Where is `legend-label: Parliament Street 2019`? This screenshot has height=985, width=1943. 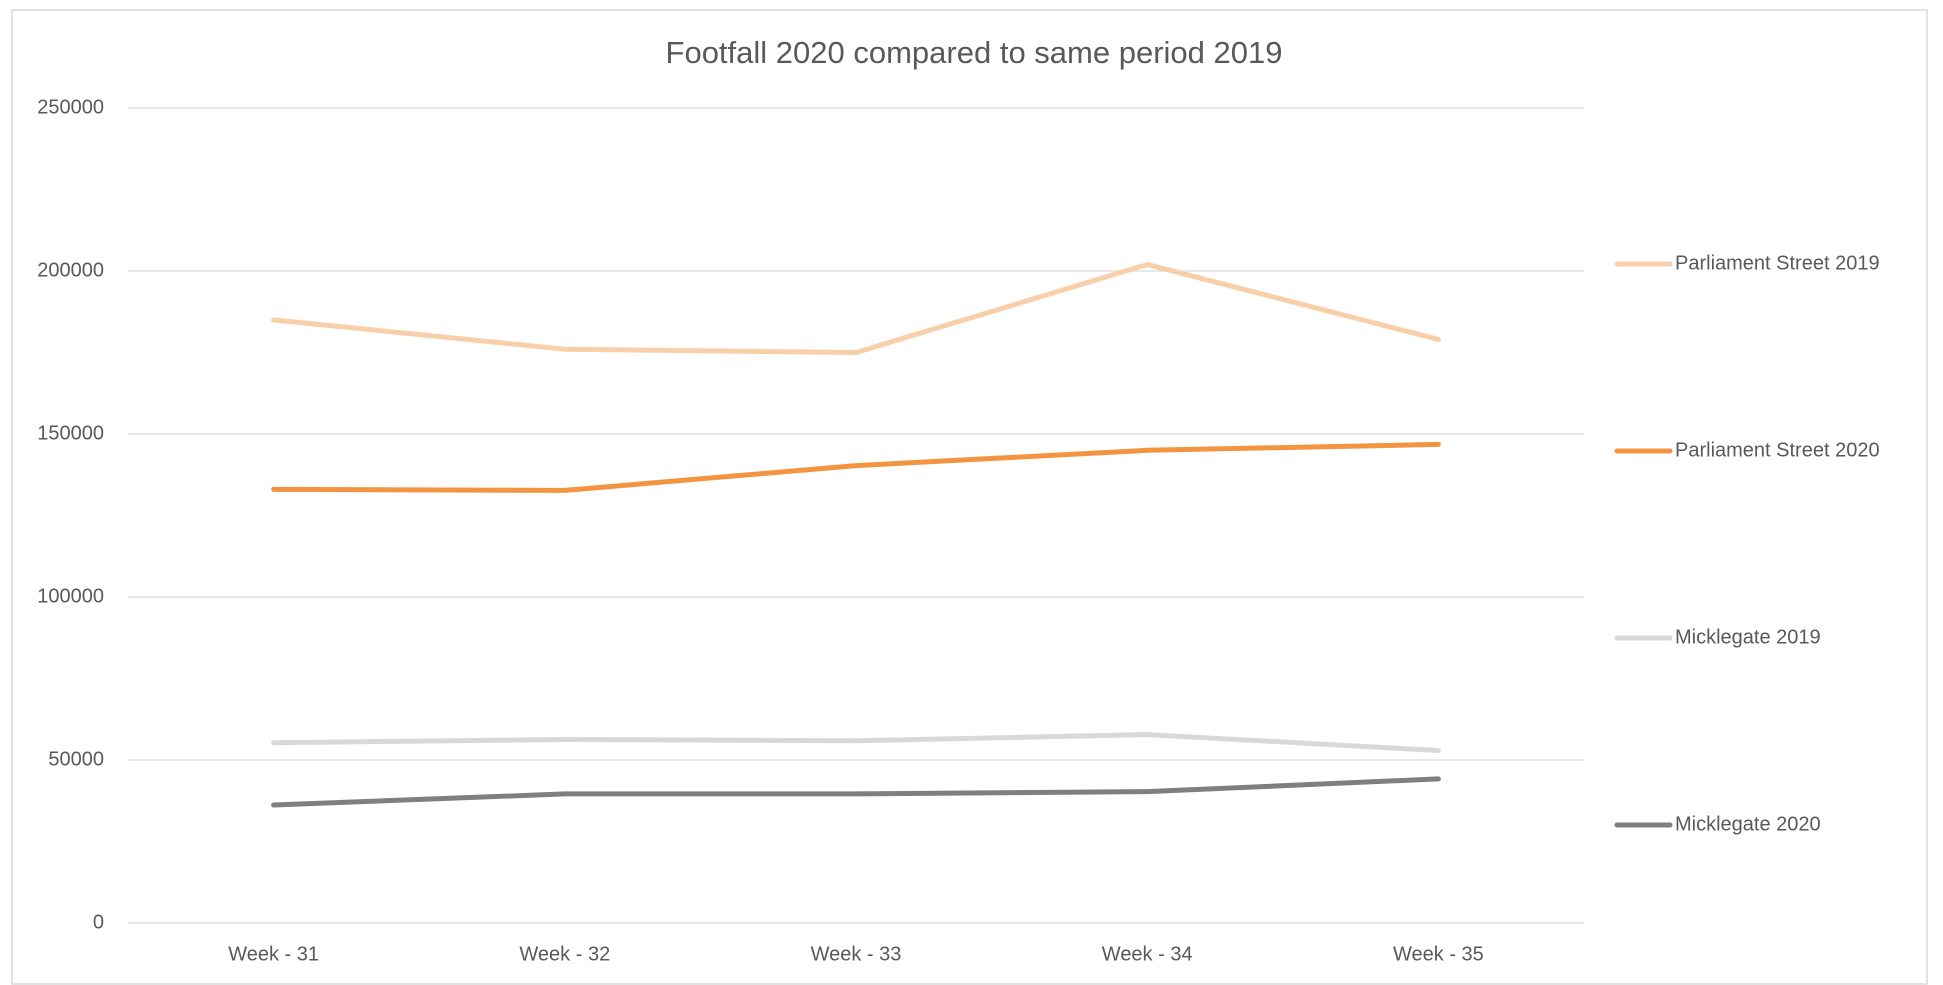 legend-label: Parliament Street 2019 is located at coordinates (1777, 263).